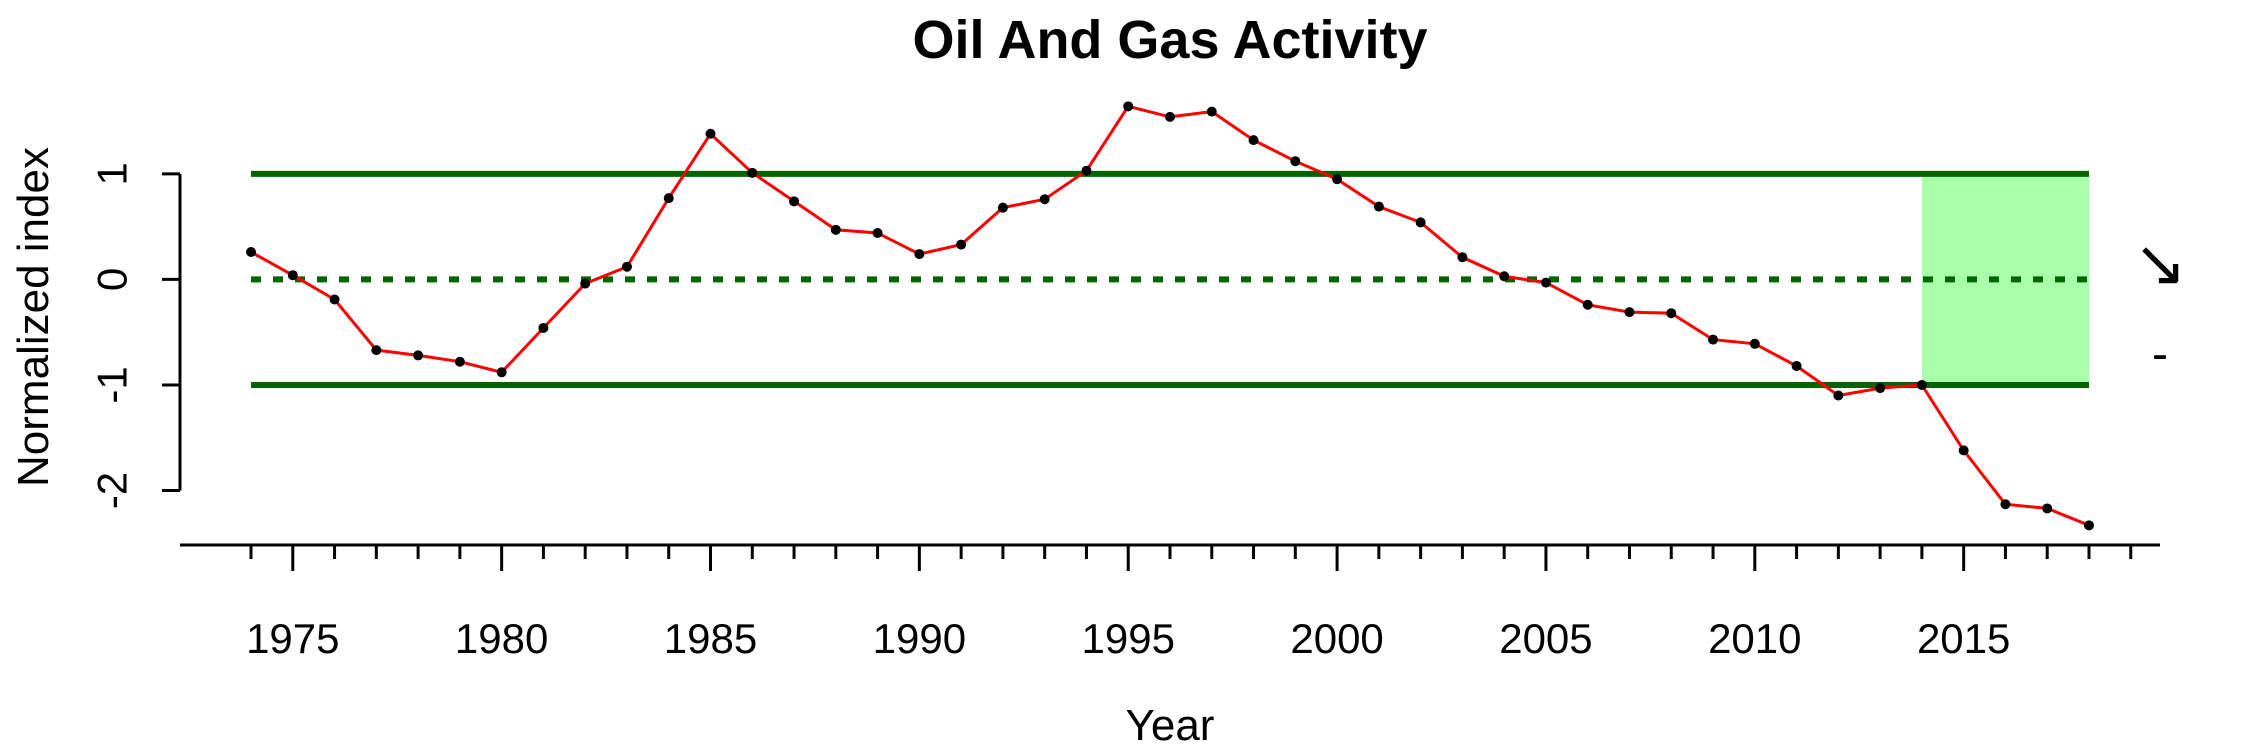 This screenshot has height=750, width=2250. Describe the element at coordinates (112, 490) in the screenshot. I see `y-tick-label: -2` at that location.